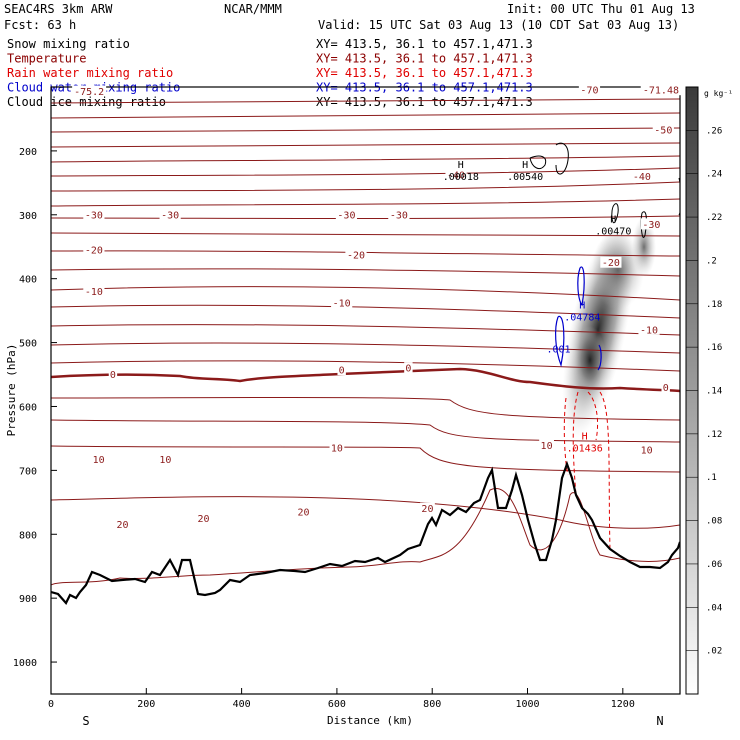 The width and height of the screenshot is (740, 740). I want to click on x-tick-label: 400, so click(242, 704).